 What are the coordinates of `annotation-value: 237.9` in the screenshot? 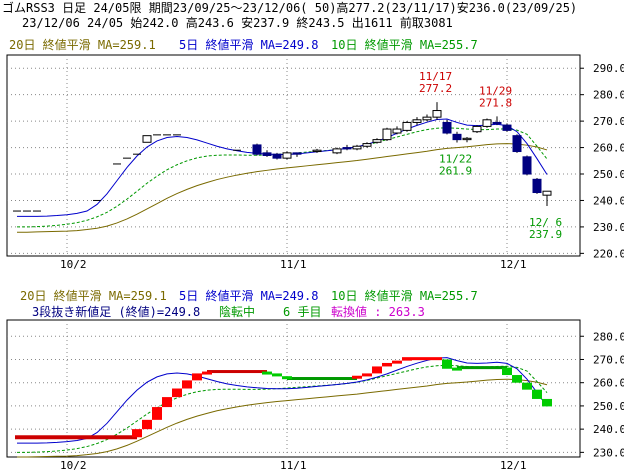 It's located at (545, 234).